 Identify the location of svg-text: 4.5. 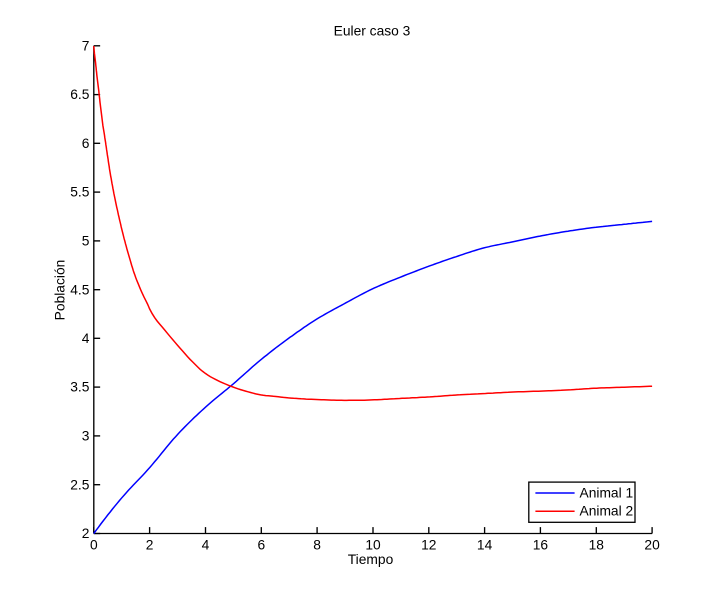
(80, 289).